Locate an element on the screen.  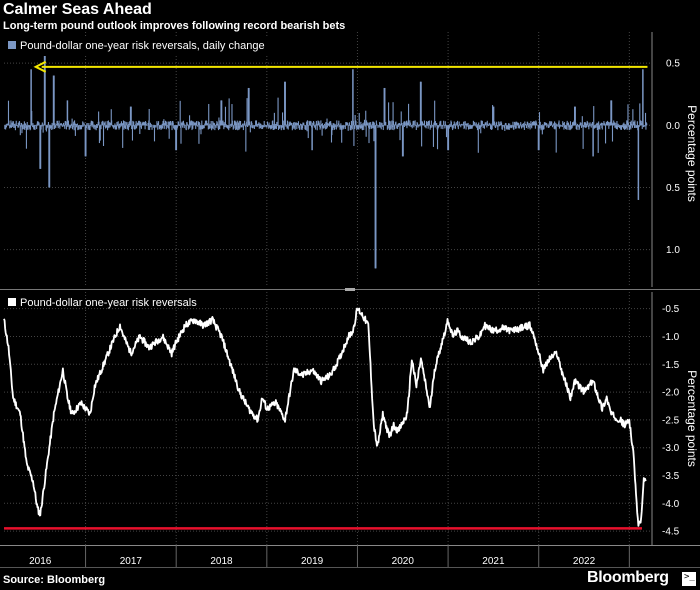
bottom-y-tick-label: -2.5 is located at coordinates (671, 420).